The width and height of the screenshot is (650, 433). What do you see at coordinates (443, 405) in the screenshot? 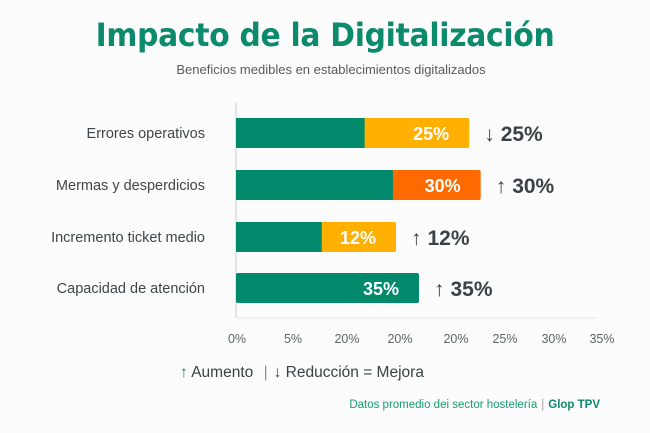
I see `footer-source: Datos promedio dei sector hostelería` at bounding box center [443, 405].